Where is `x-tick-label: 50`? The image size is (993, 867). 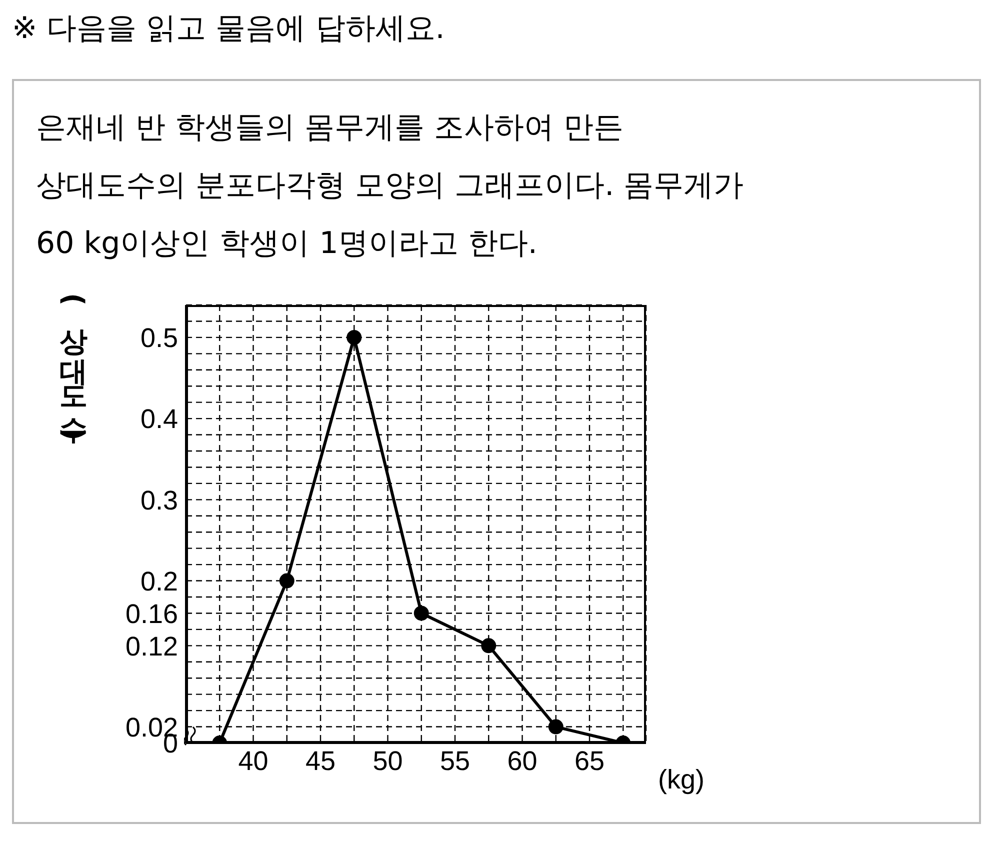
x-tick-label: 50 is located at coordinates (387, 761).